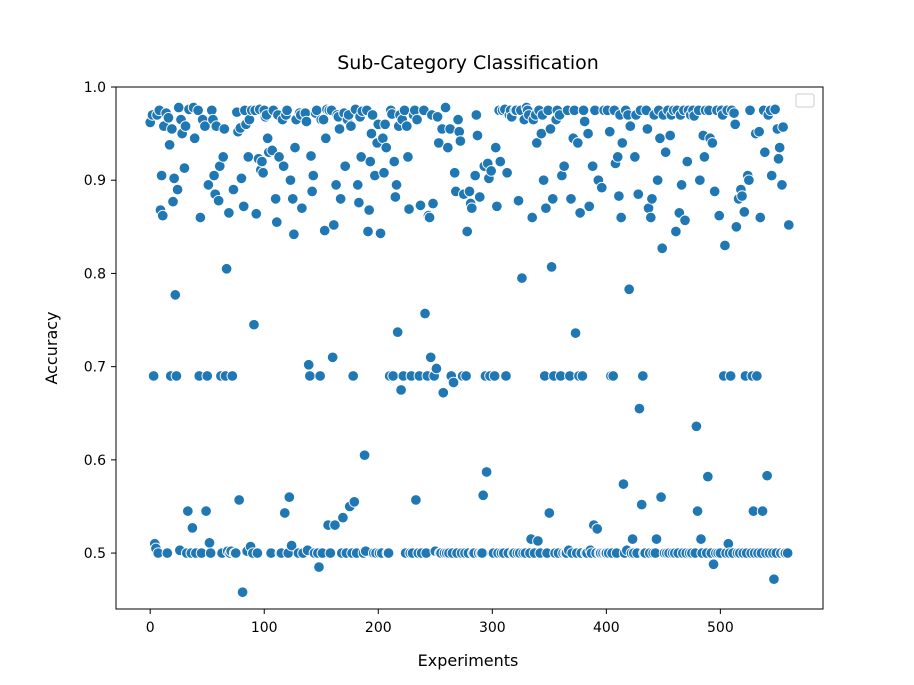  I want to click on x-tick-label: 200, so click(378, 628).